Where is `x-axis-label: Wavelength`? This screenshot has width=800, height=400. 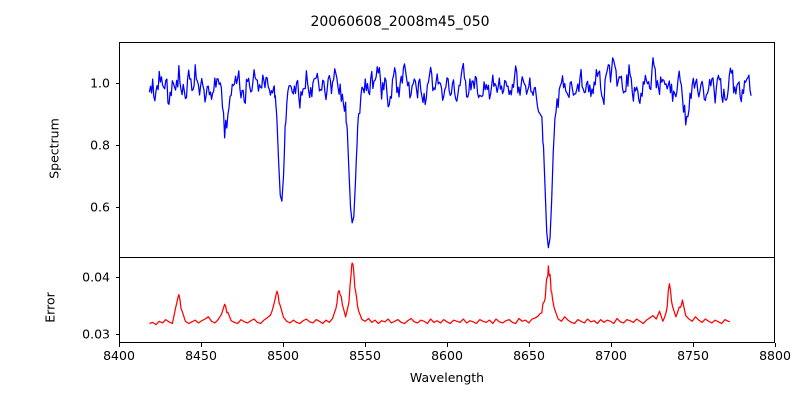 x-axis-label: Wavelength is located at coordinates (447, 377).